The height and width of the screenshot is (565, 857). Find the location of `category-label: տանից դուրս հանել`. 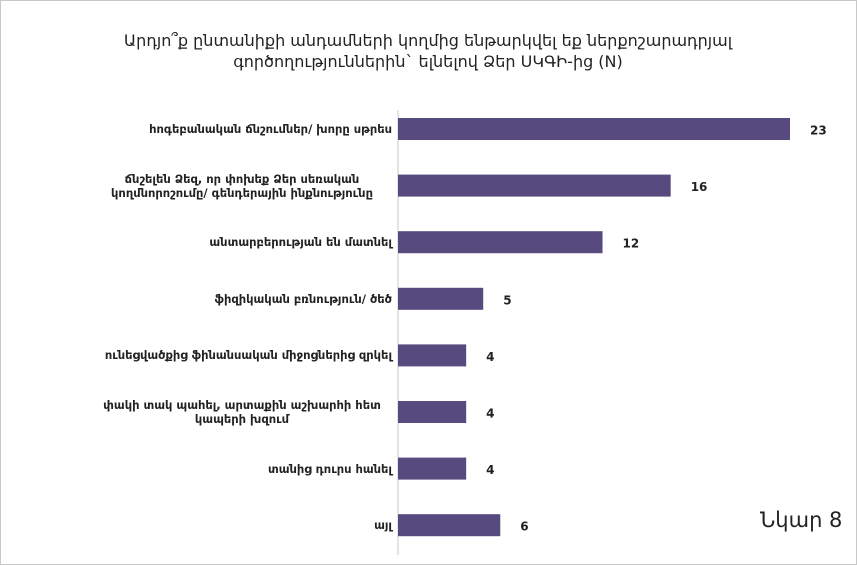

category-label: տանից դուրս հանել is located at coordinates (242, 469).